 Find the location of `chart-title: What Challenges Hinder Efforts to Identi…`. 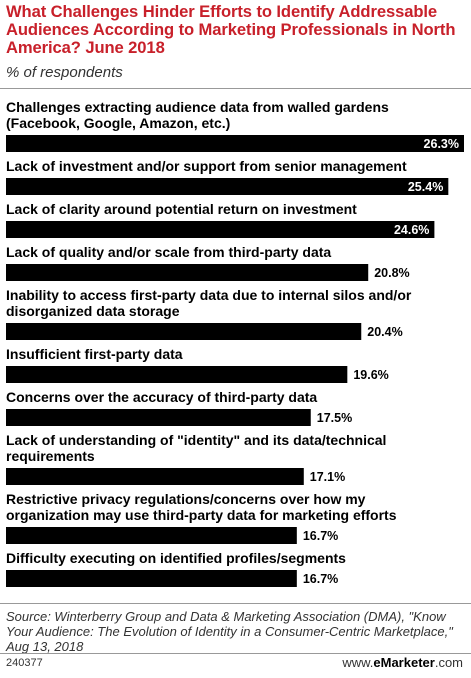

chart-title: What Challenges Hinder Efforts to Identi… is located at coordinates (231, 29).